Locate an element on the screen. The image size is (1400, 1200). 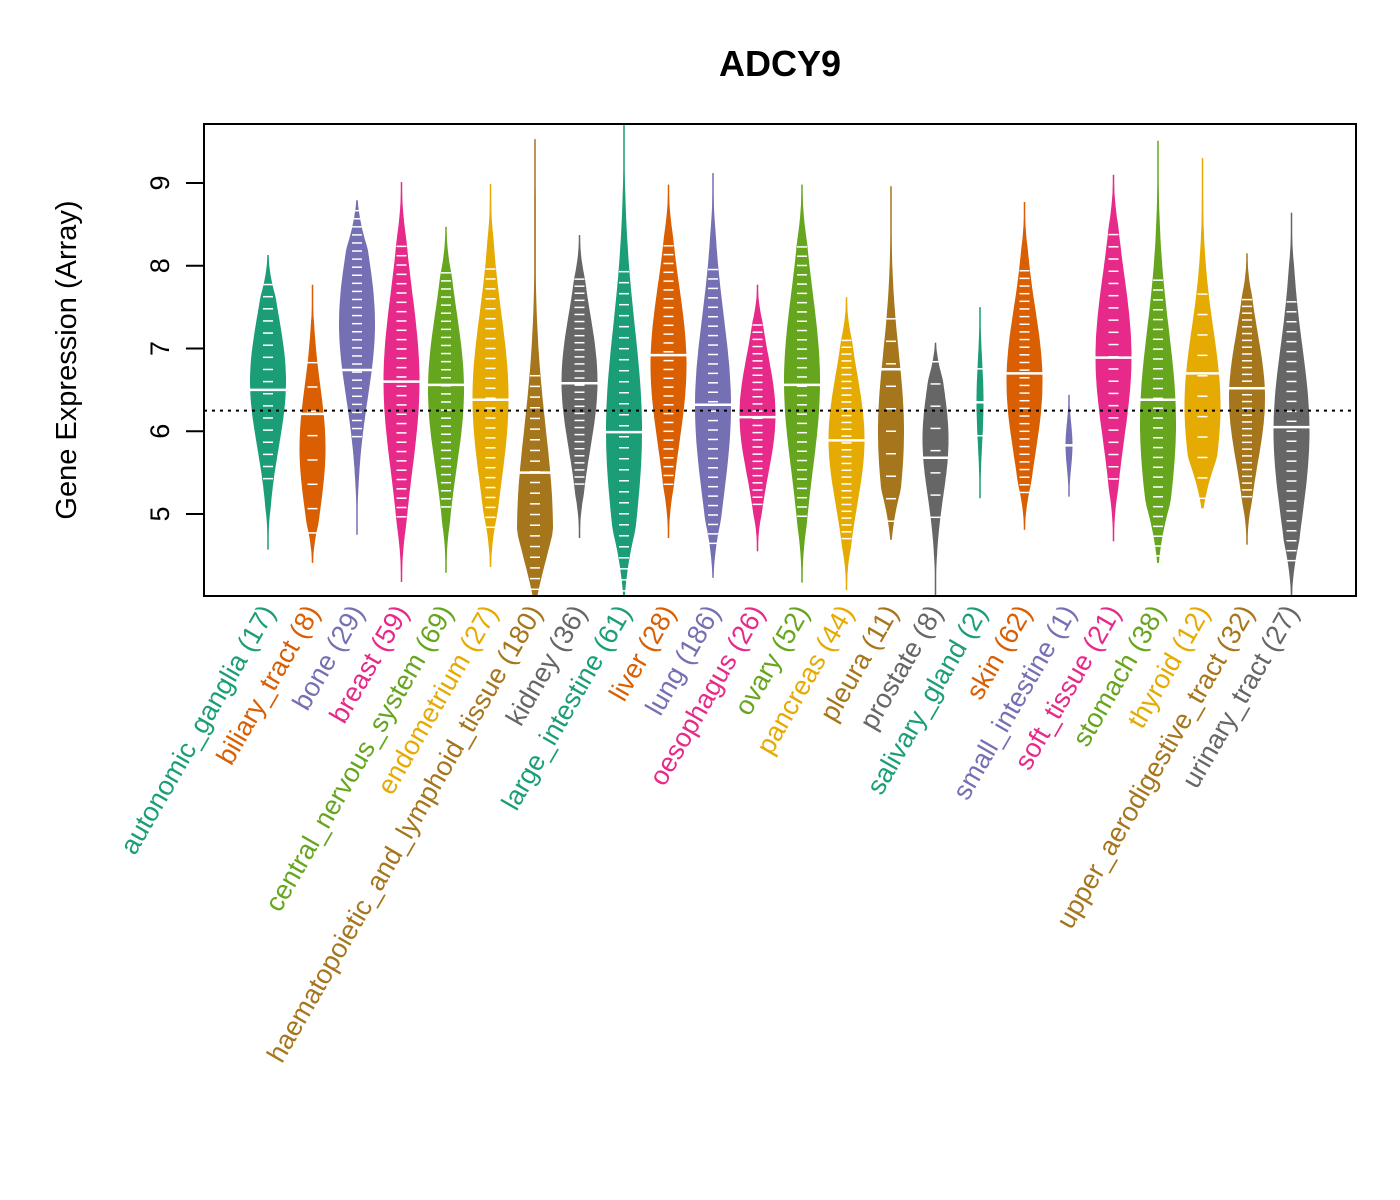
violin-endometrium is located at coordinates (490, 375).